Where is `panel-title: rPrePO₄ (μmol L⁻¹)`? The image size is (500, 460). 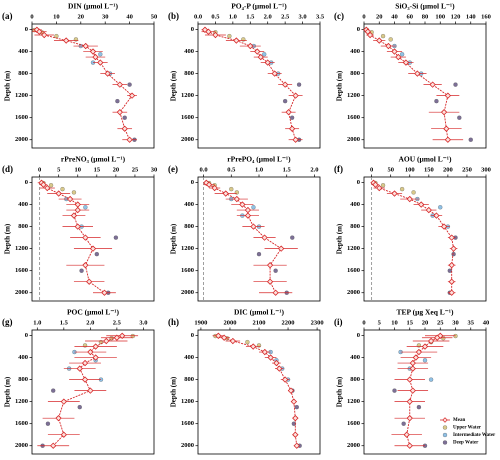 panel-title: rPrePO₄ (μmol L⁻¹) is located at coordinates (259, 159).